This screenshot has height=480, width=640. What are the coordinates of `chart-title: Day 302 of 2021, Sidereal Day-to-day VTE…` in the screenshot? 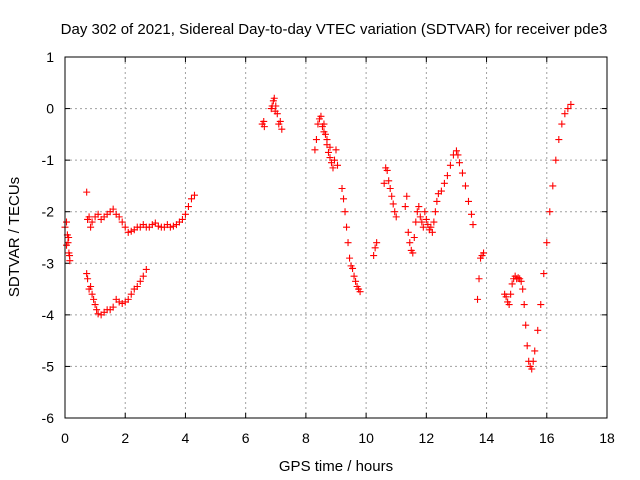 It's located at (334, 29).